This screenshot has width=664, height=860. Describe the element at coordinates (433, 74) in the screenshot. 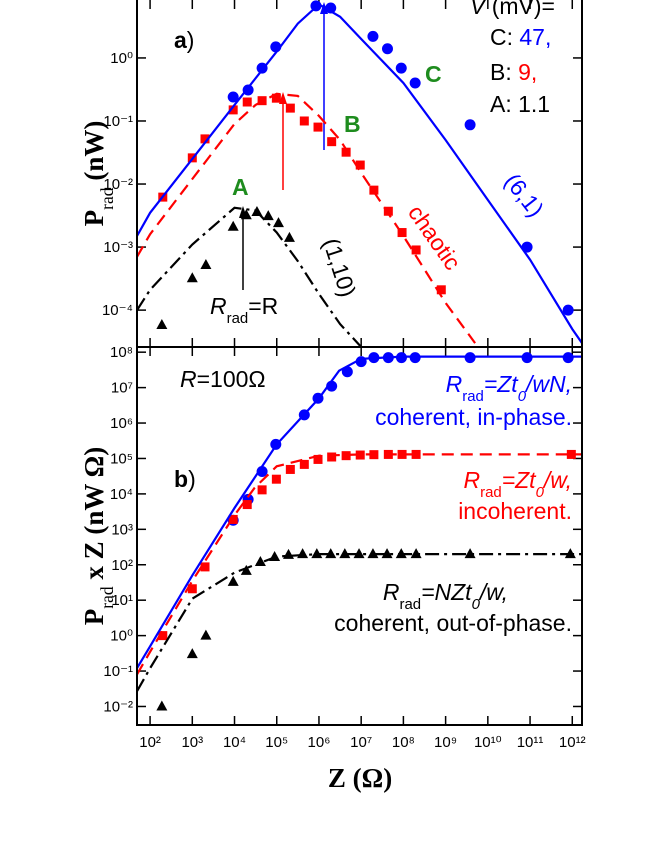

I see `series-label: C` at that location.